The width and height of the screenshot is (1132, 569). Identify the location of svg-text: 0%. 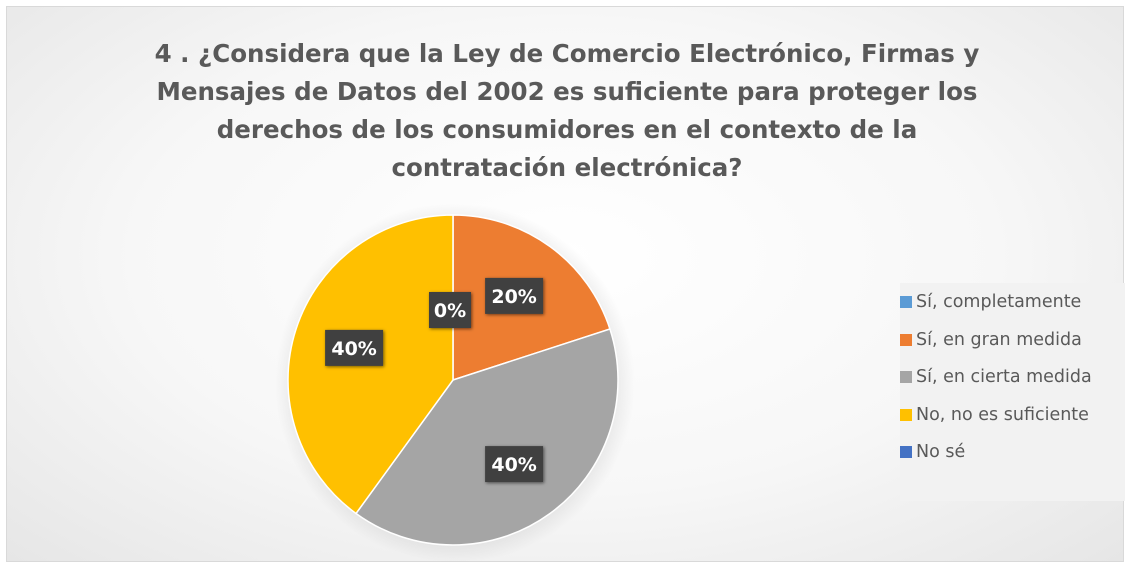
(450, 311).